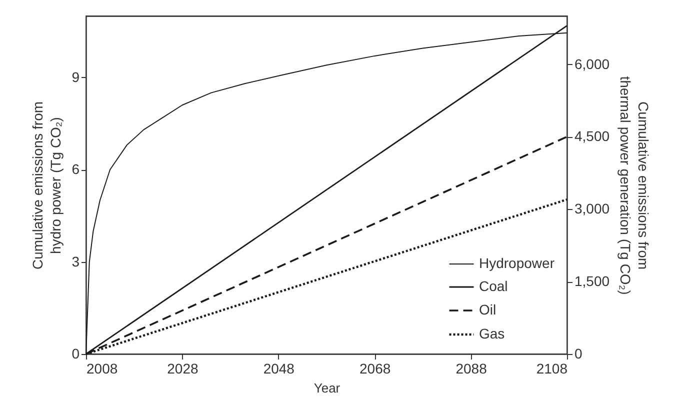 The height and width of the screenshot is (409, 673). What do you see at coordinates (76, 261) in the screenshot?
I see `y-tick-label: 3` at bounding box center [76, 261].